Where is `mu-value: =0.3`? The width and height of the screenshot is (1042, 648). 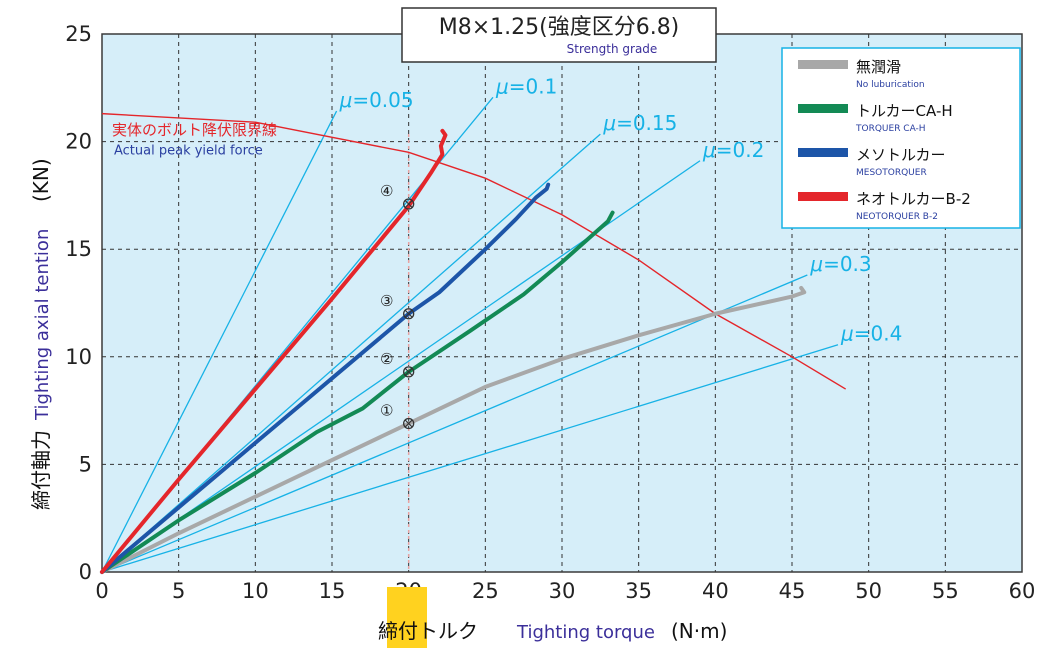 mu-value: =0.3 is located at coordinates (847, 264).